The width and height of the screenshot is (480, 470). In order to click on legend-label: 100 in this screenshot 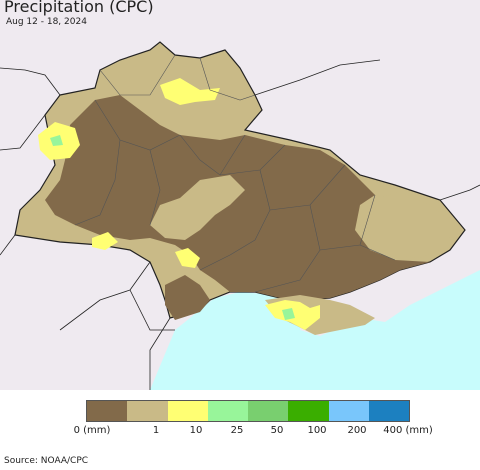, I will do `click(317, 430)`.